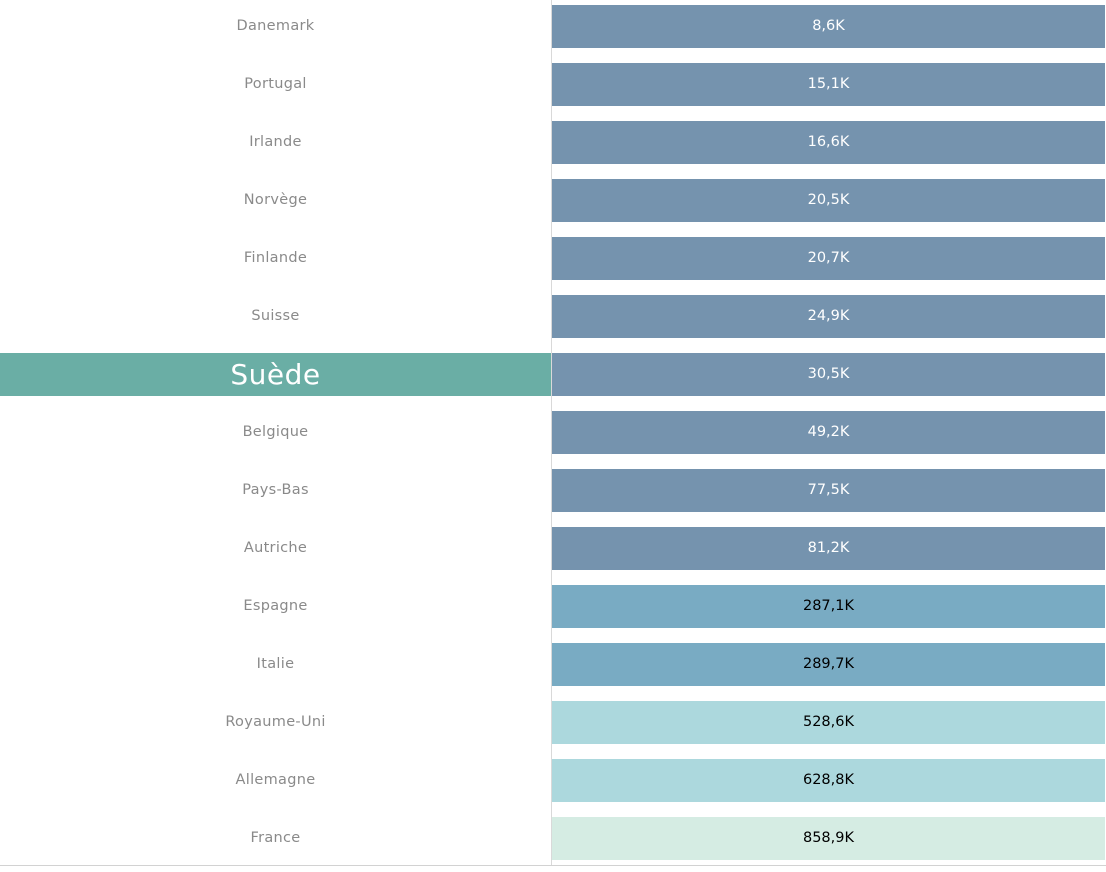 The height and width of the screenshot is (872, 1106). I want to click on table-row: Suisse 24,9K, so click(553, 316).